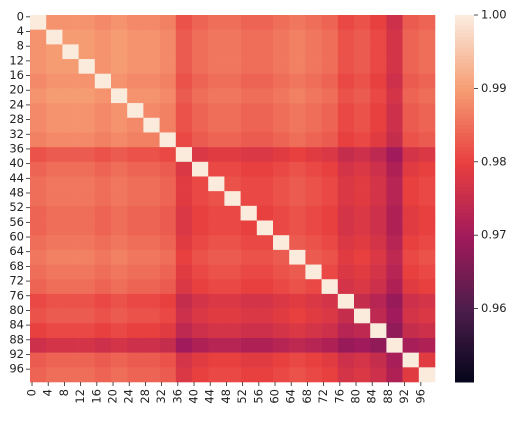 This screenshot has width=528, height=422. What do you see at coordinates (339, 396) in the screenshot?
I see `x-tick-label: 76` at bounding box center [339, 396].